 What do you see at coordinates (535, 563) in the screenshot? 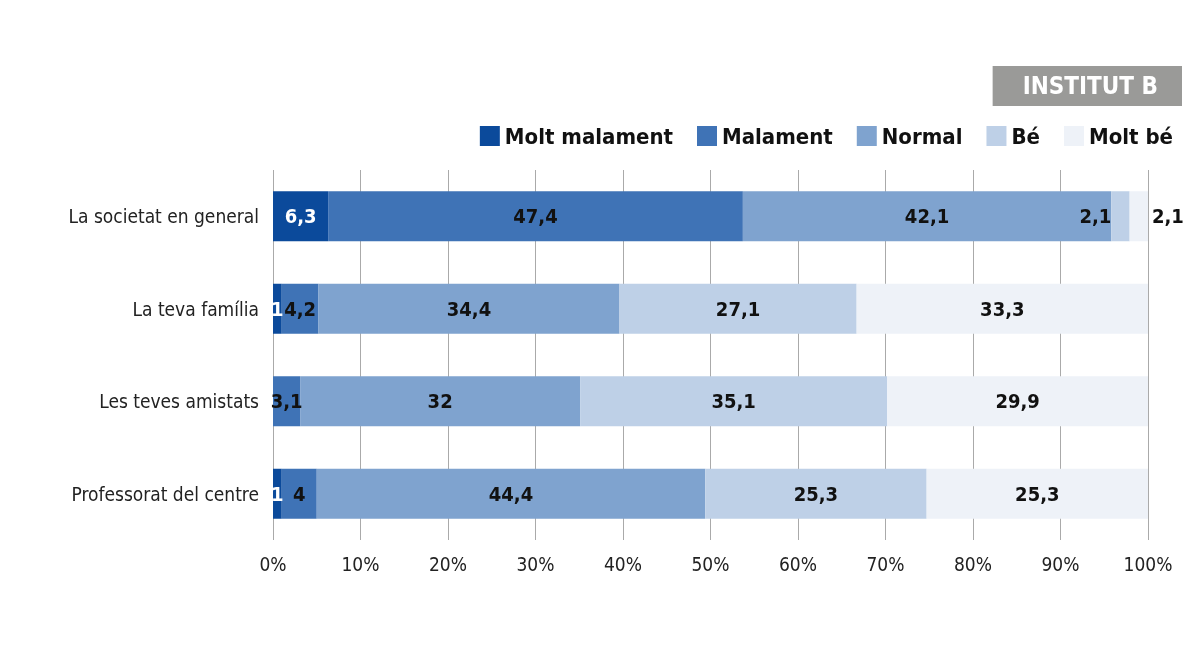
I see `x-tick-label: 30%` at bounding box center [535, 563].